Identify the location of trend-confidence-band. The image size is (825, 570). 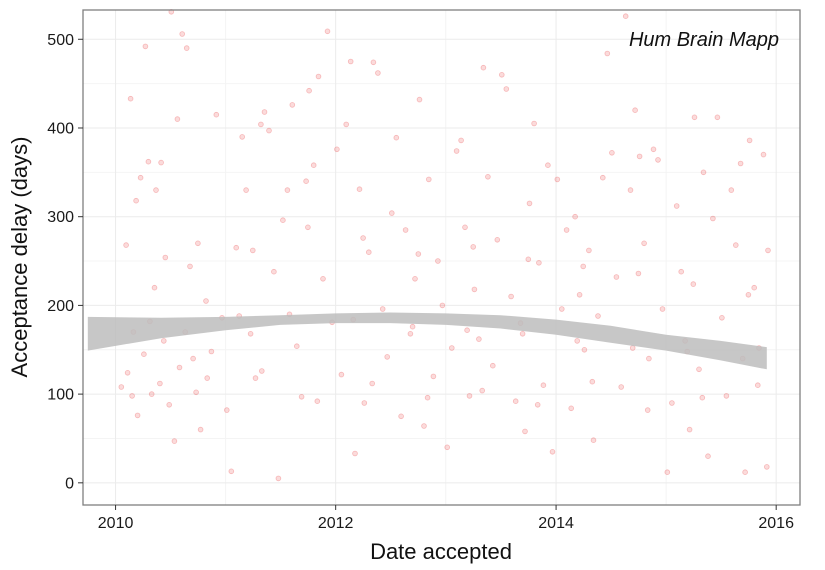
(427, 341).